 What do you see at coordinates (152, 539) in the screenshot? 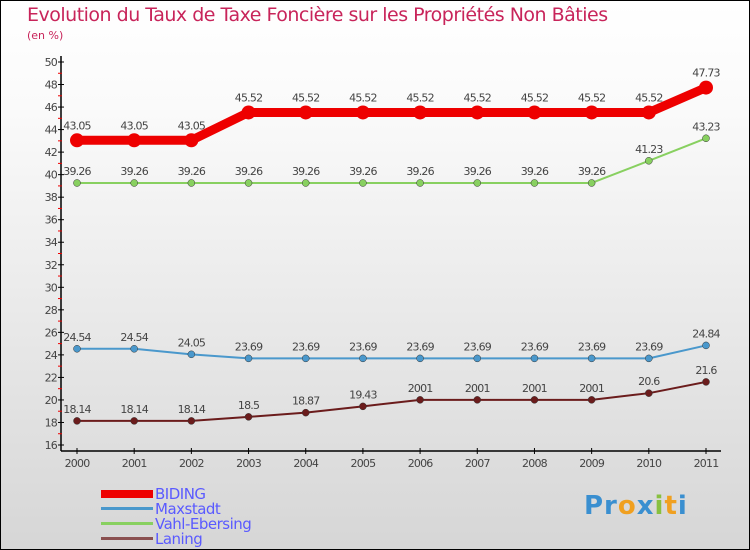
I see `legend-item-laning: Laning` at bounding box center [152, 539].